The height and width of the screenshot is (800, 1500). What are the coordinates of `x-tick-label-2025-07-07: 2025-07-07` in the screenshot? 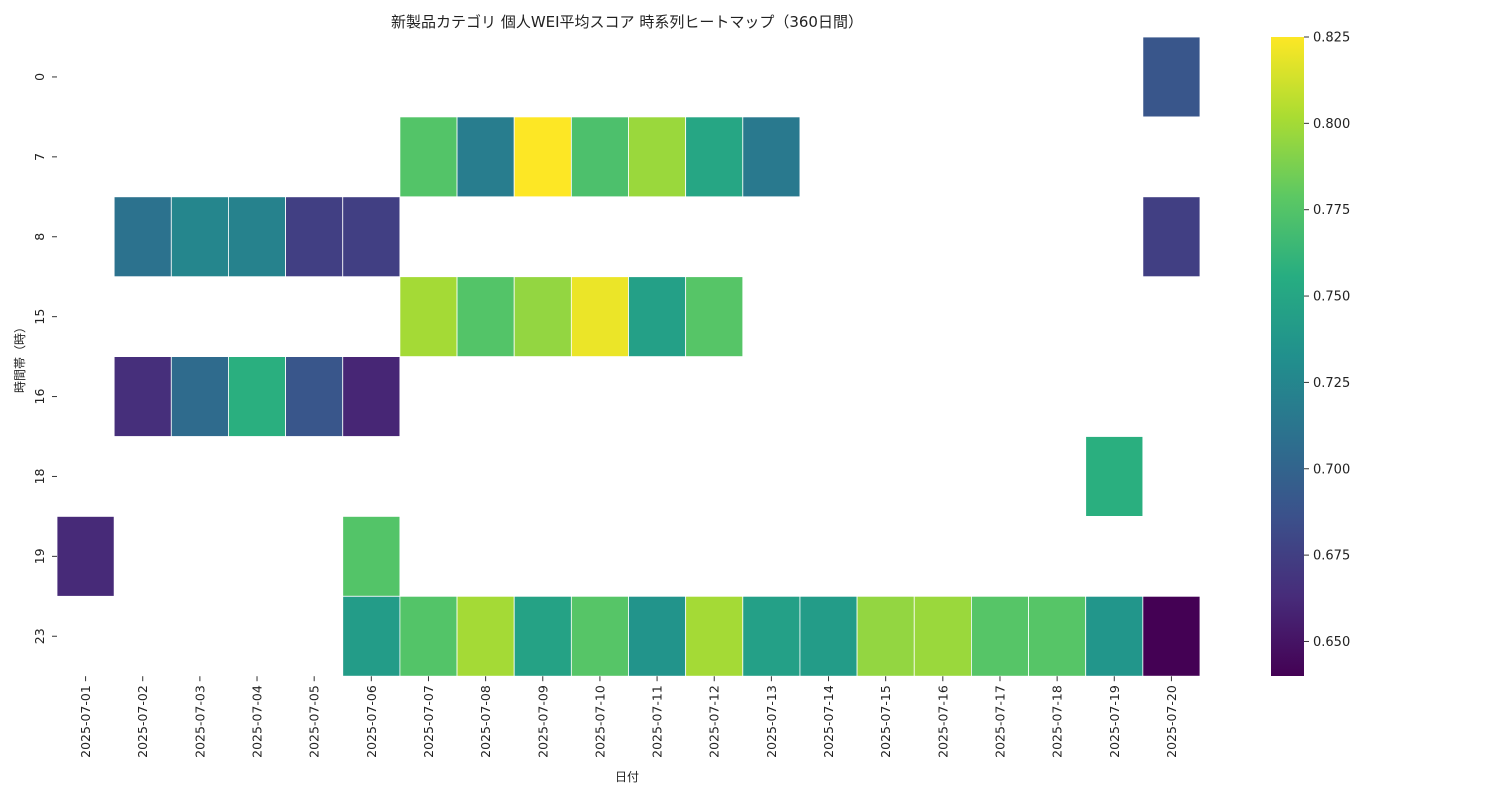 It's located at (428, 721).